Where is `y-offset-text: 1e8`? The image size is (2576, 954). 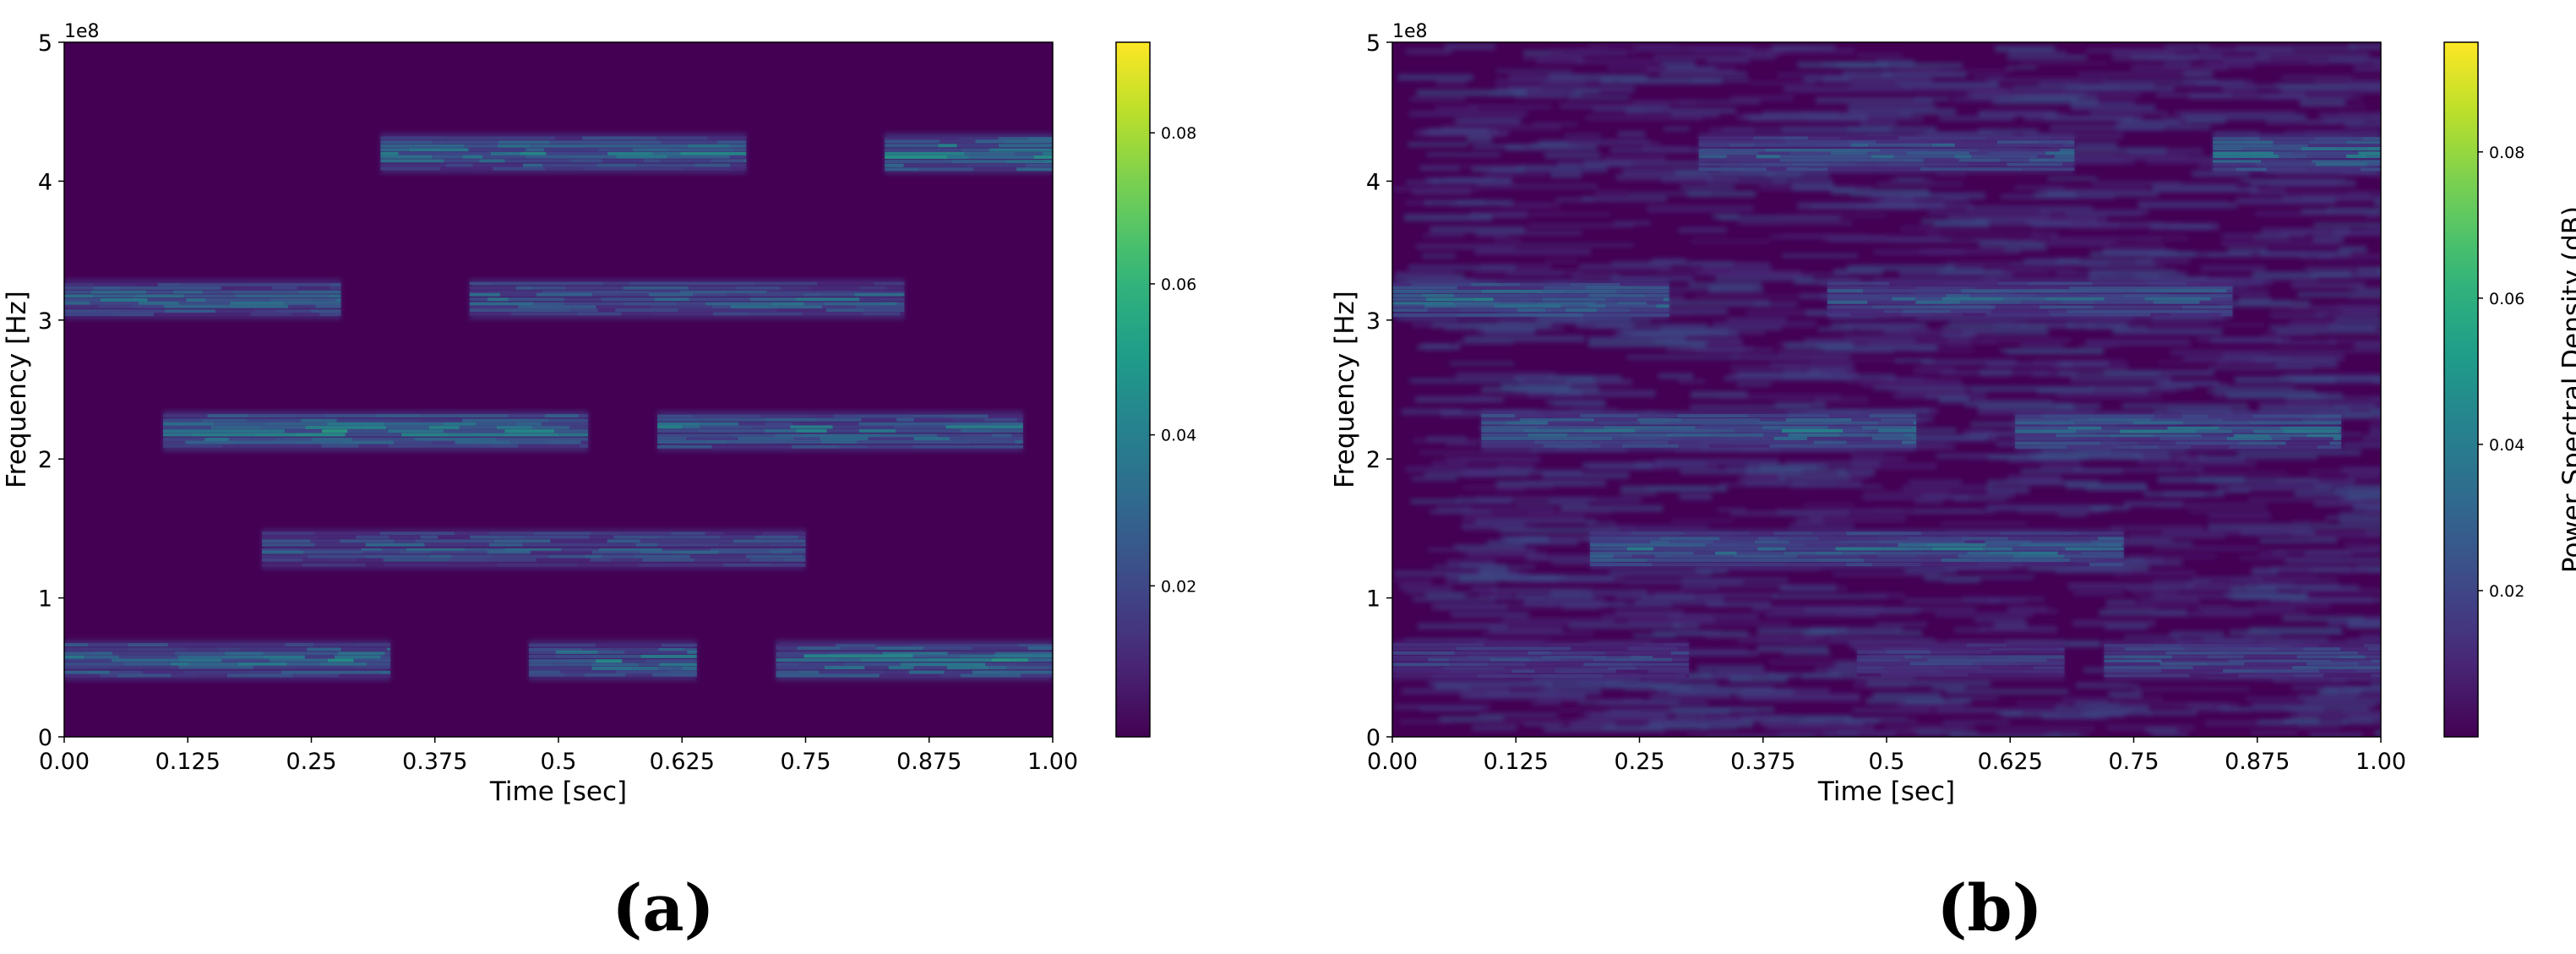 y-offset-text: 1e8 is located at coordinates (82, 31).